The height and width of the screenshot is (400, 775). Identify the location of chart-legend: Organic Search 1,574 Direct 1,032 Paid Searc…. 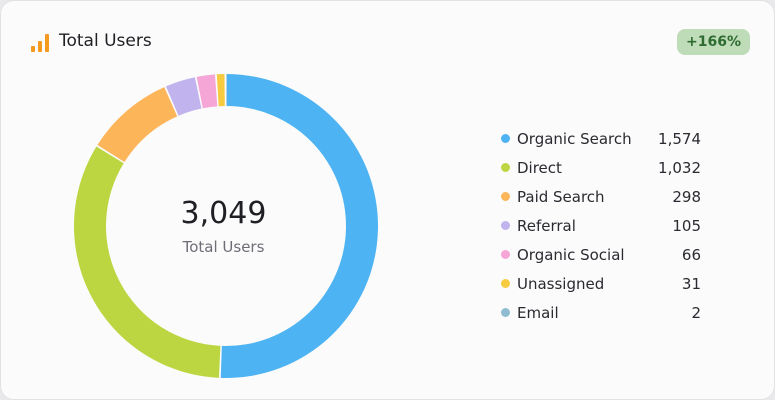
(601, 226).